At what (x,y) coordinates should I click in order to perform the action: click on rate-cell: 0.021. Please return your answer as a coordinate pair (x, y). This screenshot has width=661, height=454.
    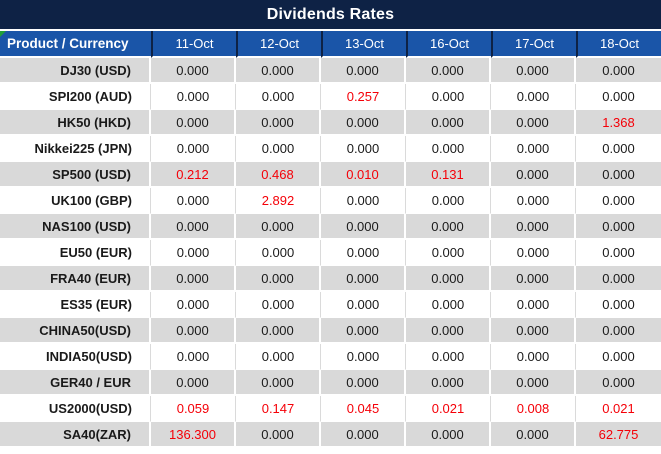
    Looking at the image, I should click on (448, 409).